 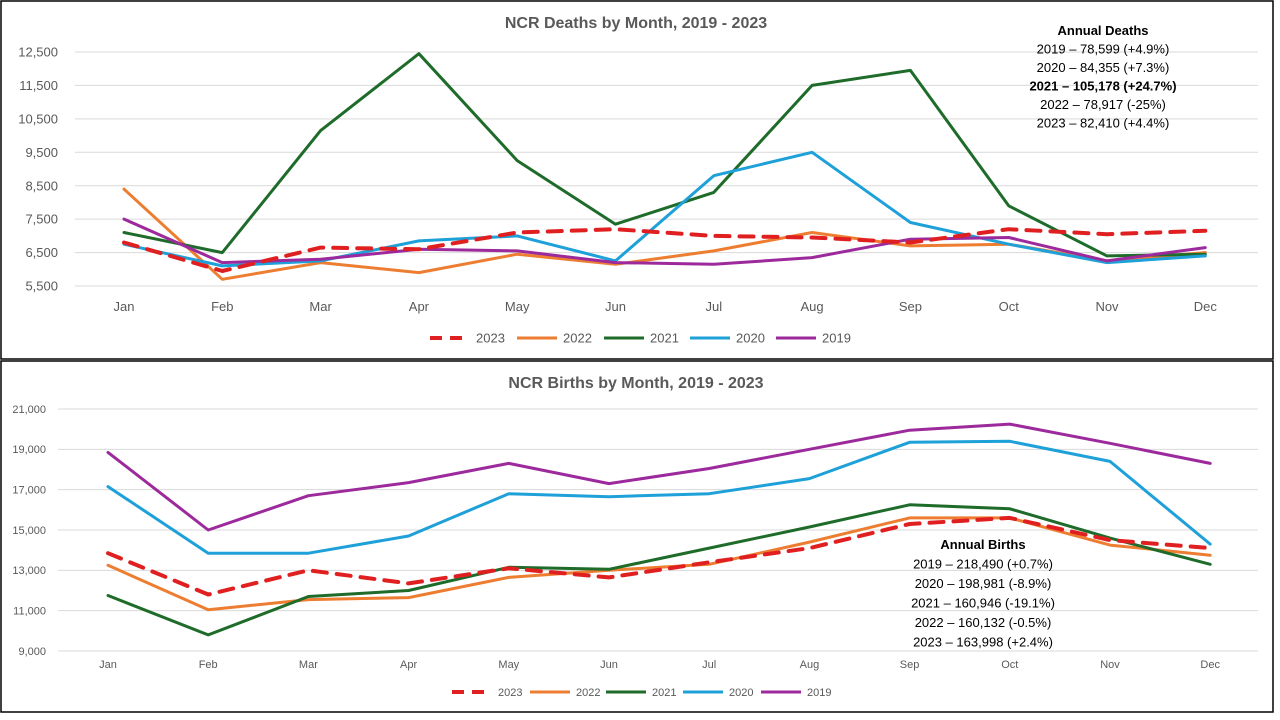 What do you see at coordinates (41, 286) in the screenshot?
I see `y-tick-label: 5,500` at bounding box center [41, 286].